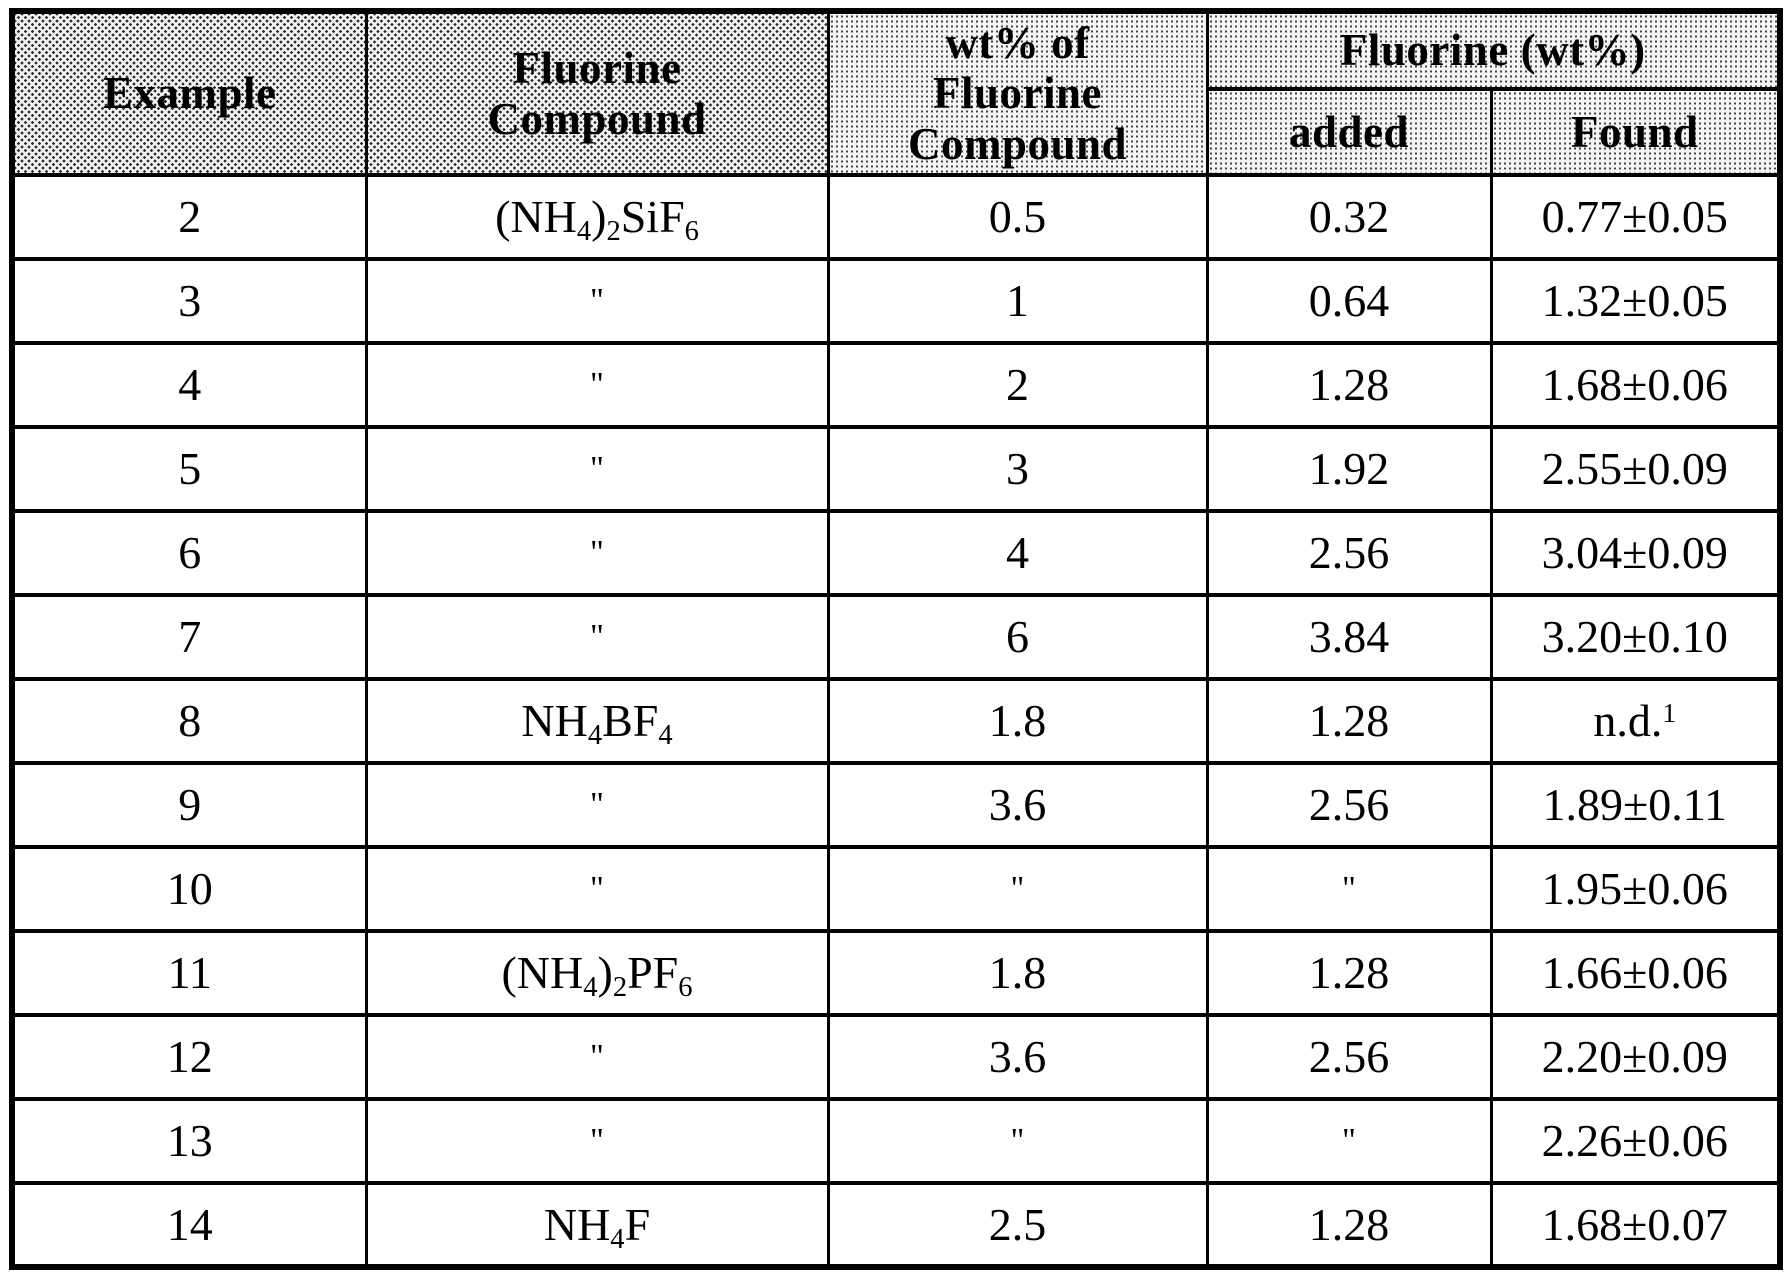  I want to click on cell-example: 9, so click(189, 805).